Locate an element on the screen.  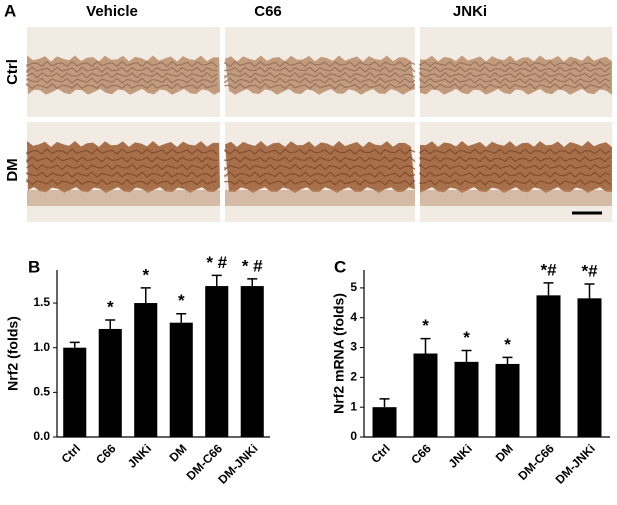
row-label: Ctrl is located at coordinates (12, 72).